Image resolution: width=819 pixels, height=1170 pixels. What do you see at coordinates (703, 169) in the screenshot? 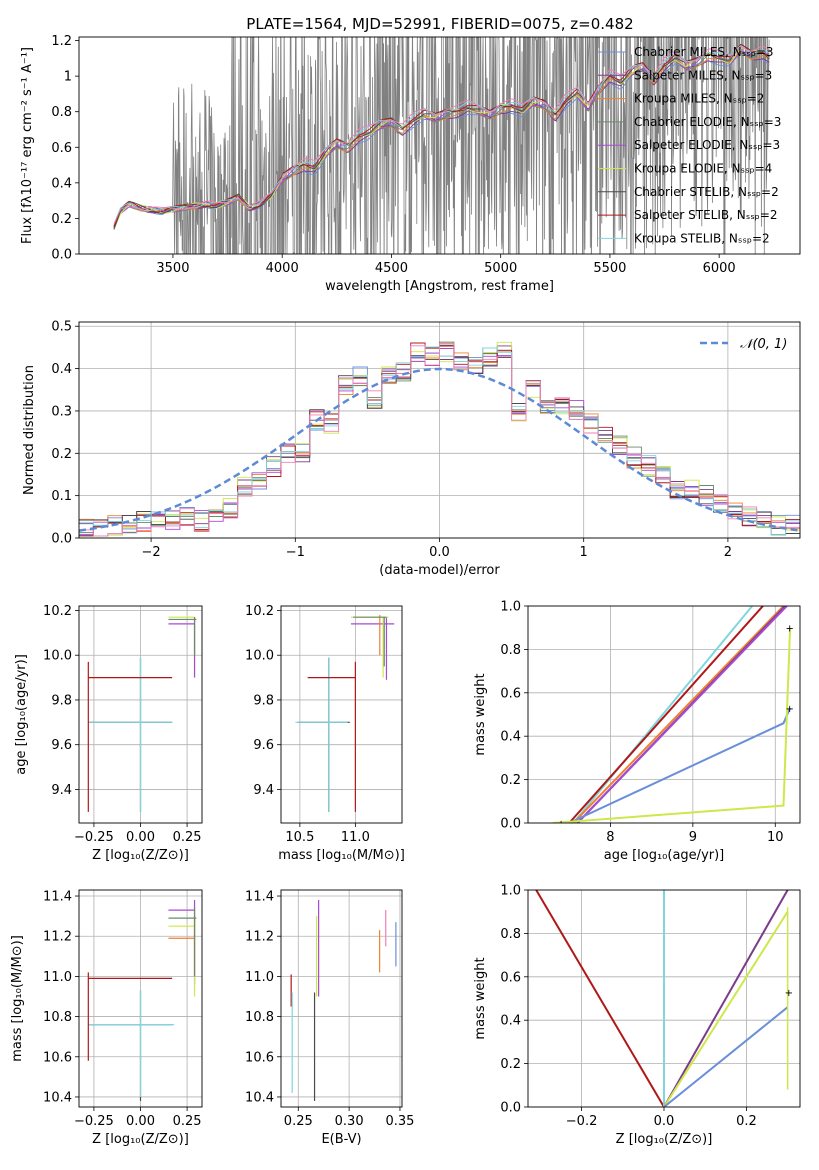
I see `legend-label: Kroupa ELODIE, Nₛₛₚ=4` at bounding box center [703, 169].